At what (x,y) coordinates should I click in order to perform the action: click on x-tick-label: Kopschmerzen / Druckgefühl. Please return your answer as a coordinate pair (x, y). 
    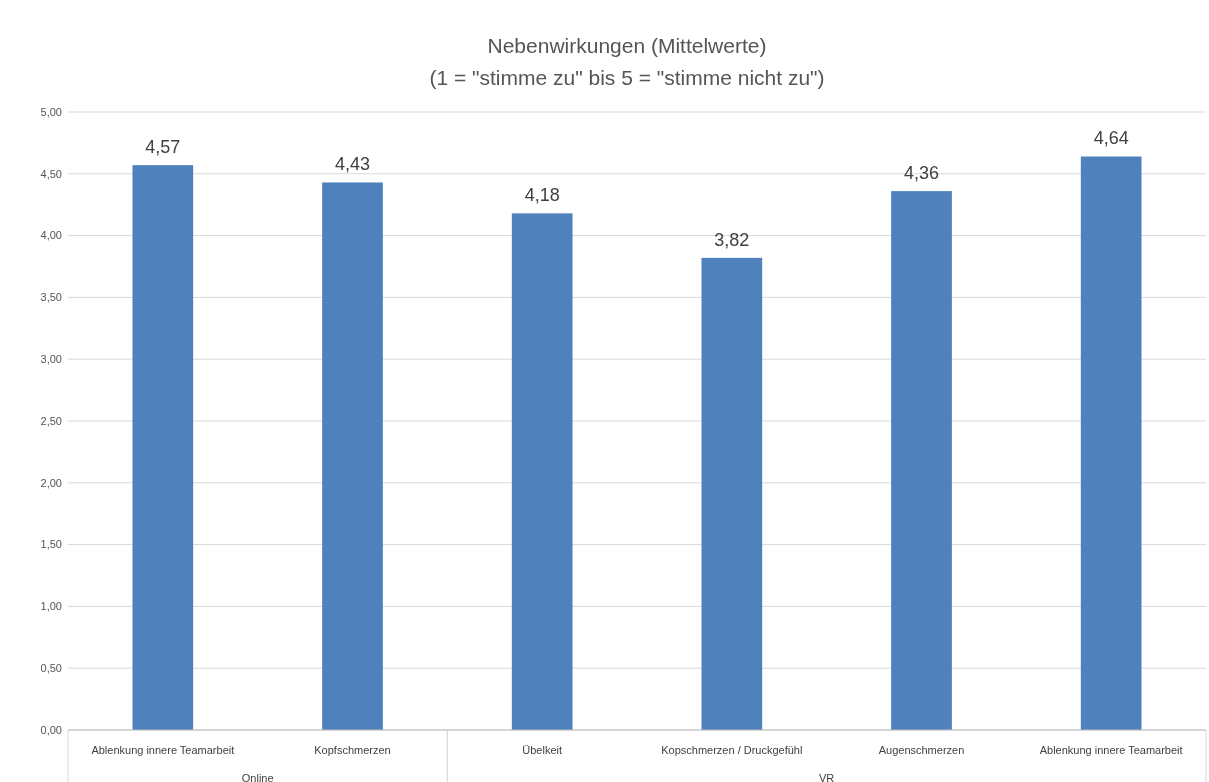
    Looking at the image, I should click on (732, 750).